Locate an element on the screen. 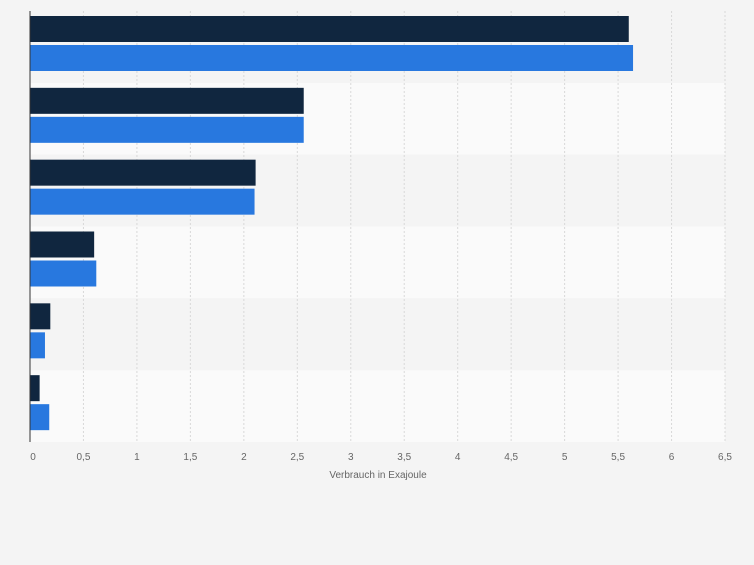 The image size is (754, 565). x-tick-label: 1 is located at coordinates (137, 457).